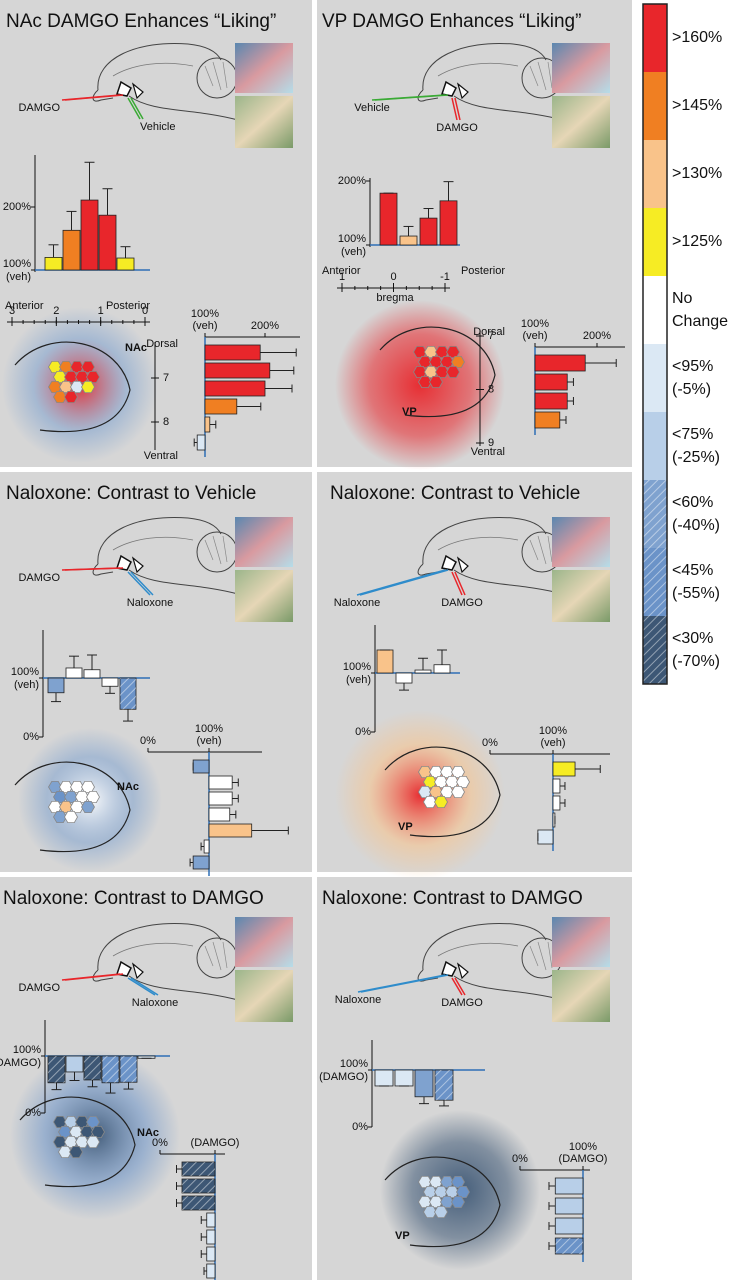  What do you see at coordinates (692, 434) in the screenshot?
I see `legend-label: <75%` at bounding box center [692, 434].